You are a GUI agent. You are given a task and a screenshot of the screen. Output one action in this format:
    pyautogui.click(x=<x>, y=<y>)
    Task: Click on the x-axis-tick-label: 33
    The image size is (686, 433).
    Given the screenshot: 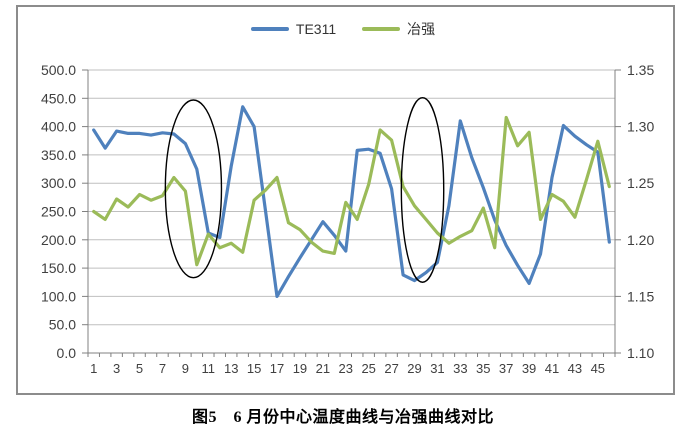 What is the action you would take?
    pyautogui.click(x=460, y=368)
    